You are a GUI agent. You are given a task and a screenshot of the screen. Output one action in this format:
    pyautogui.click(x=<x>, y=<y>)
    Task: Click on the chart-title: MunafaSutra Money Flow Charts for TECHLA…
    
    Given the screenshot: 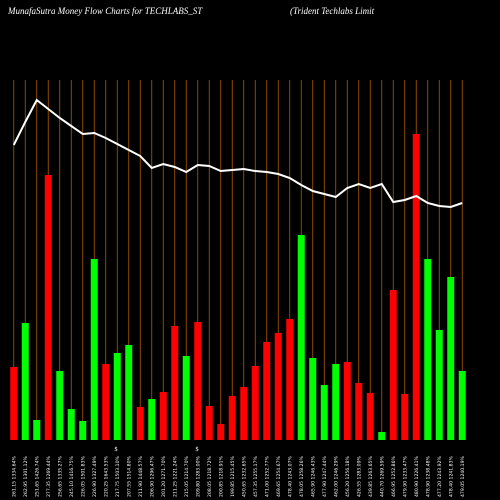 What is the action you would take?
    pyautogui.click(x=105, y=11)
    